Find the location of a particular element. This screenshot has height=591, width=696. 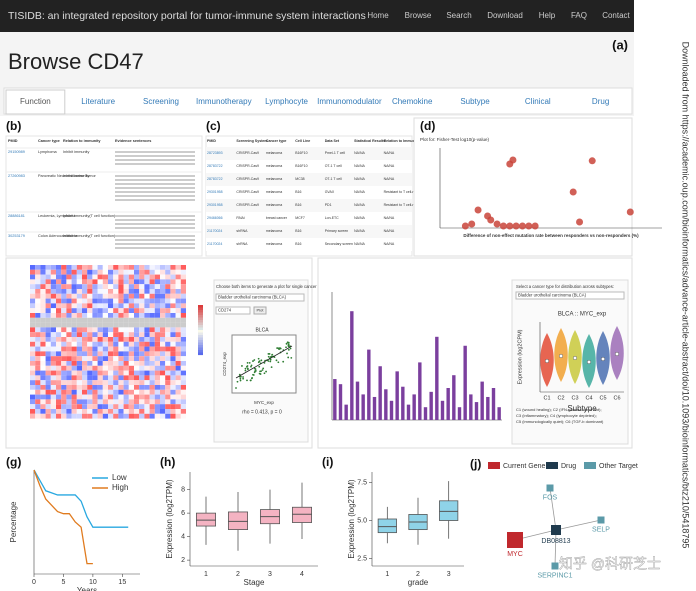

tab: Immunomodulator is located at coordinates (349, 101).